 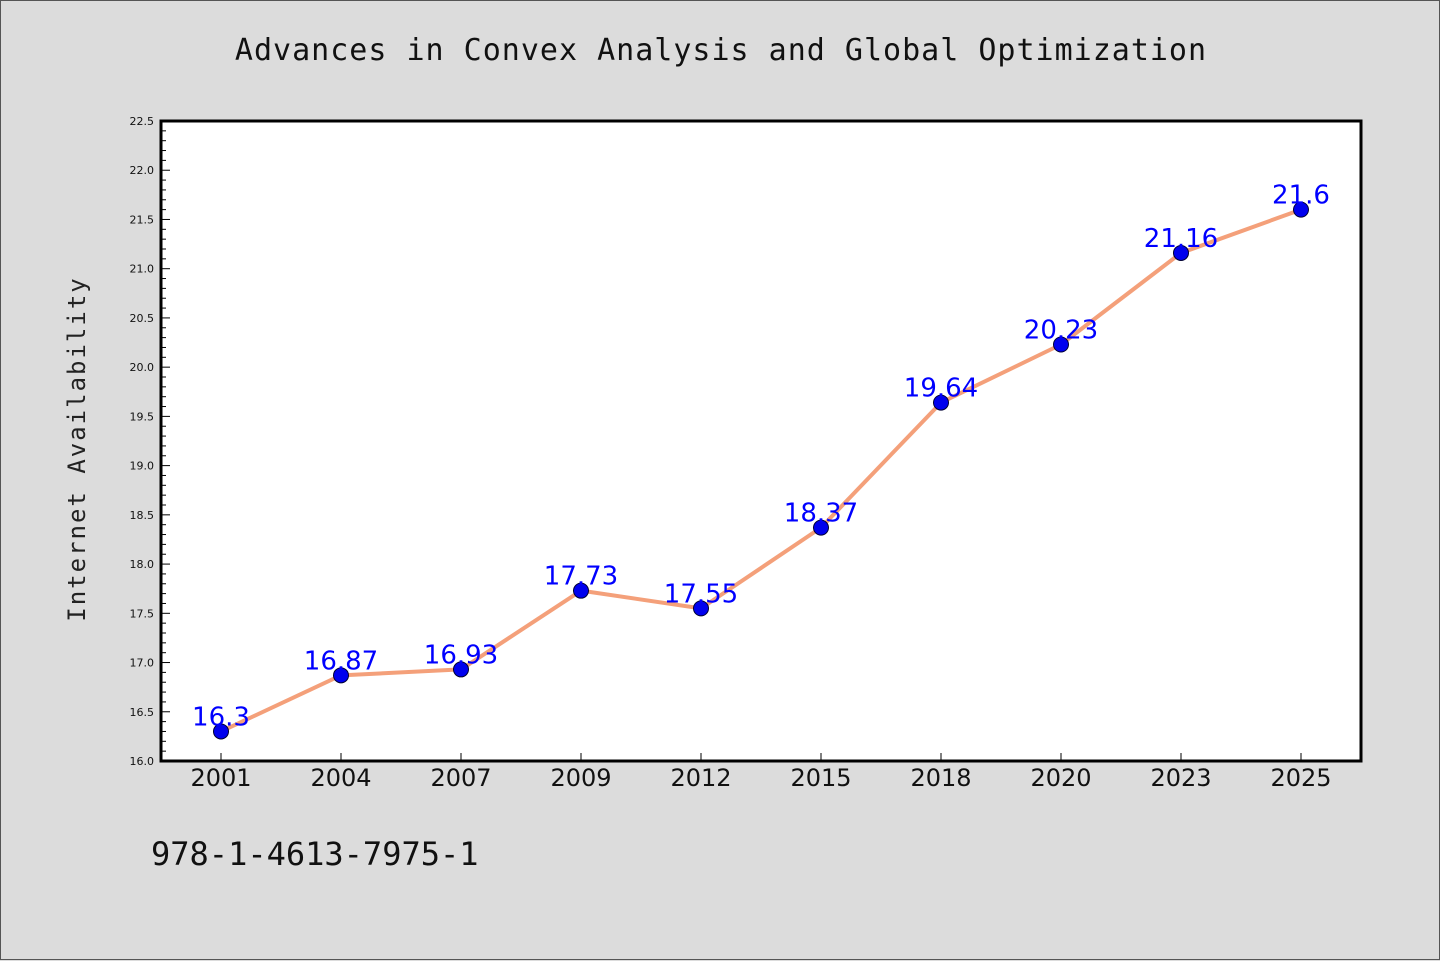 I want to click on x-tick-label: 2025, so click(x=1300, y=778).